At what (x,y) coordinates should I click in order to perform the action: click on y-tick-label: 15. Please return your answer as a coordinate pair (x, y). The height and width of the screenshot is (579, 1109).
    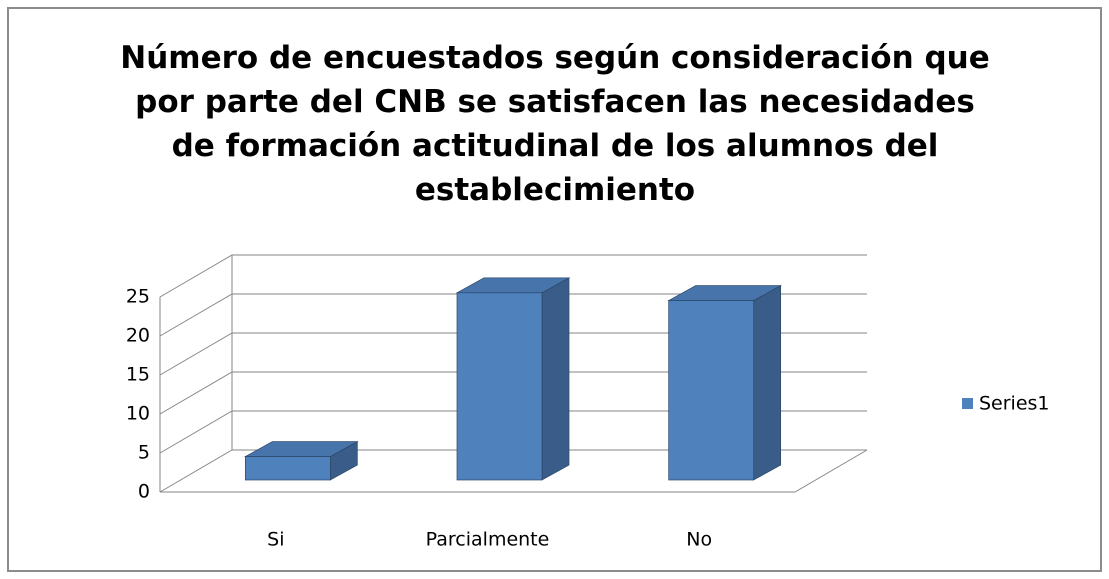
    Looking at the image, I should click on (138, 375).